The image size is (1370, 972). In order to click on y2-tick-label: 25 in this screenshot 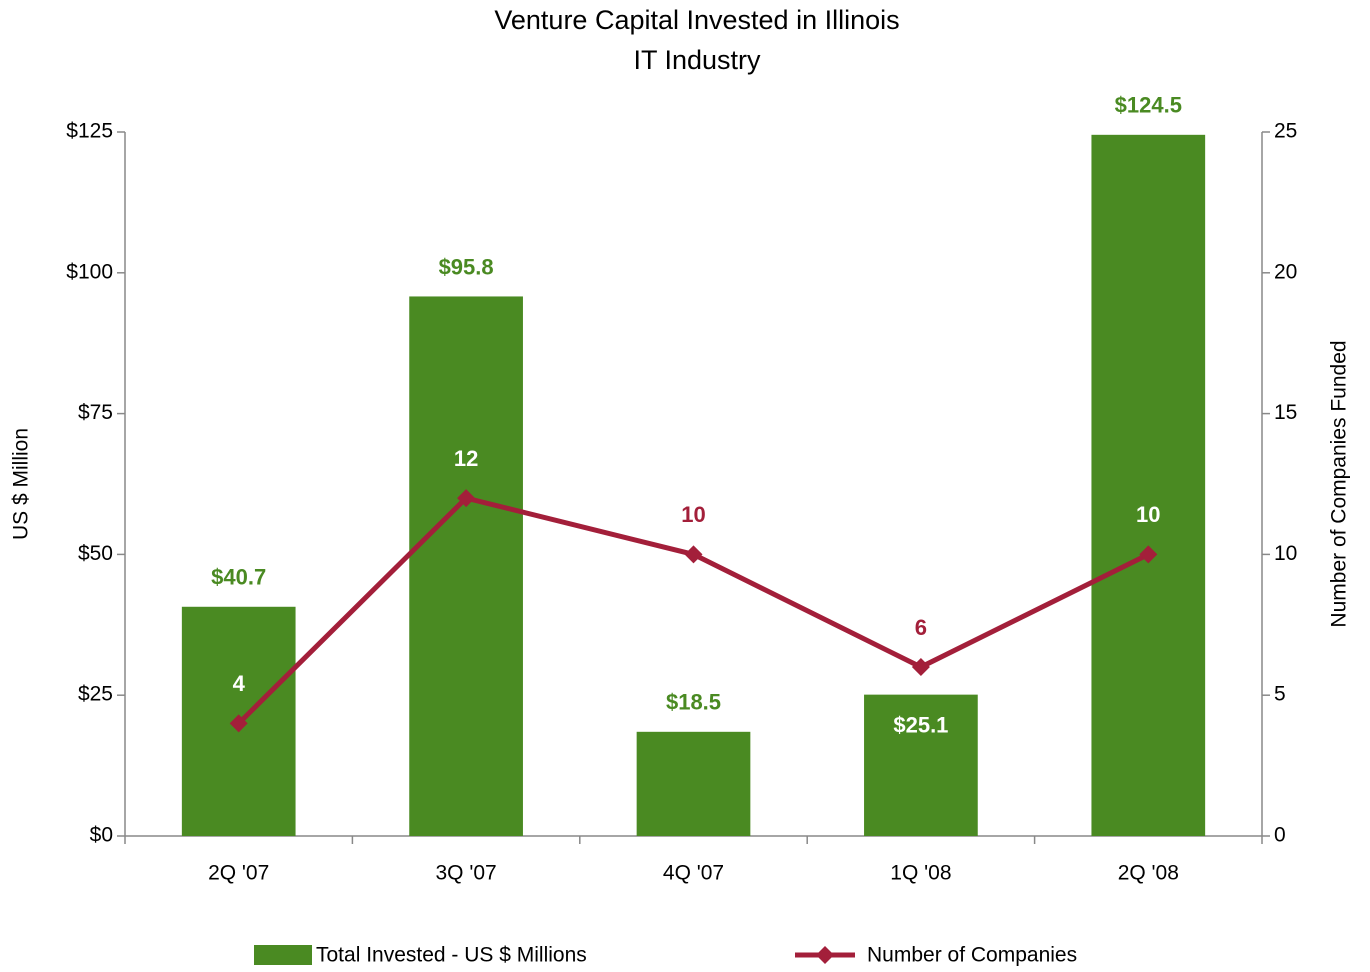, I will do `click(1285, 131)`.